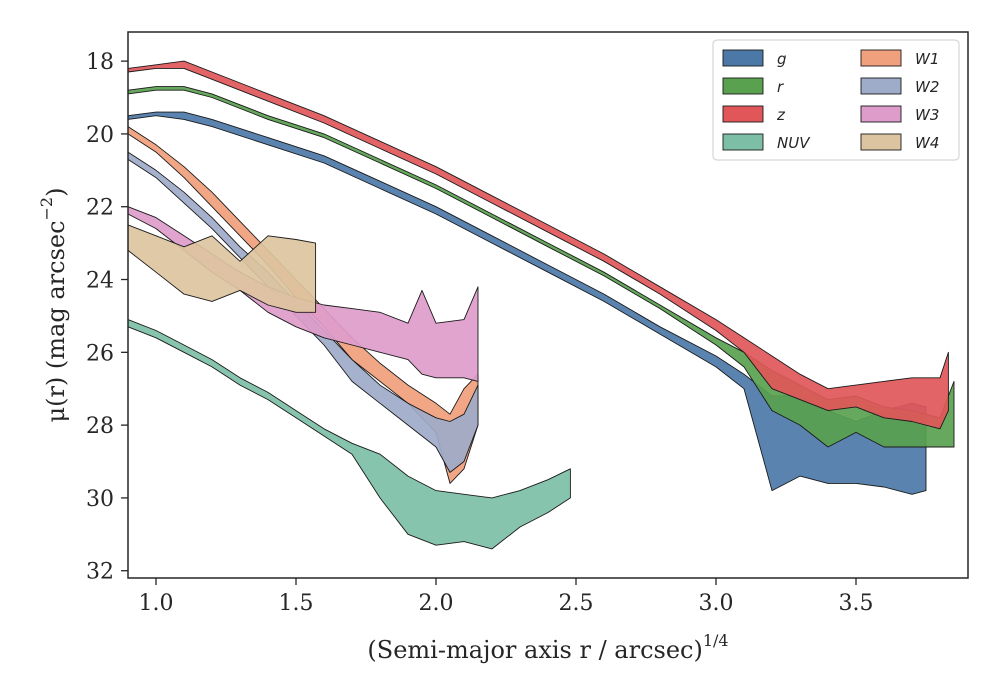  Describe the element at coordinates (100, 499) in the screenshot. I see `y-tick-label: 30` at that location.